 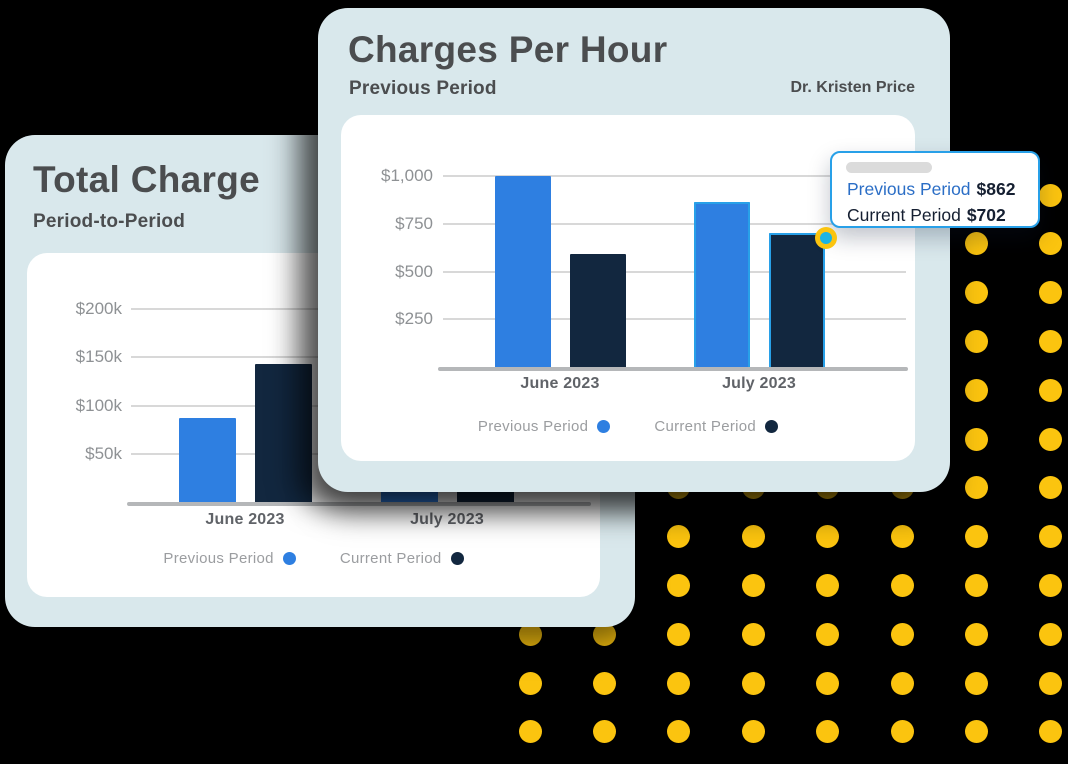 I want to click on tooltip-rows: Previous Period $862 Current Period $702, so click(x=931, y=202).